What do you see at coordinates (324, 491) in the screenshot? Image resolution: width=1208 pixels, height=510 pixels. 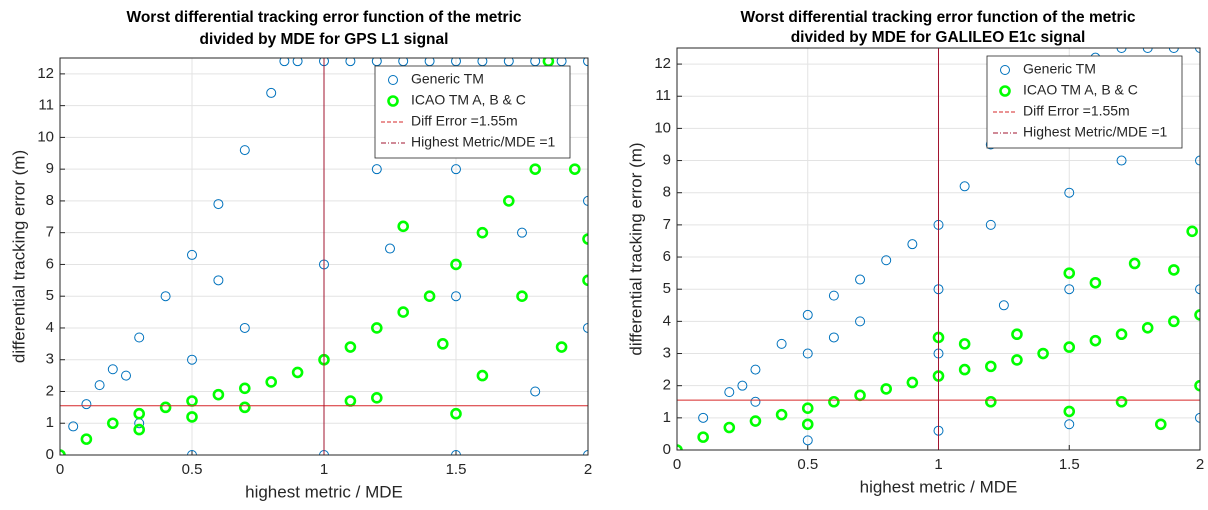 I see `x-axis-label: highest metric / MDE` at bounding box center [324, 491].